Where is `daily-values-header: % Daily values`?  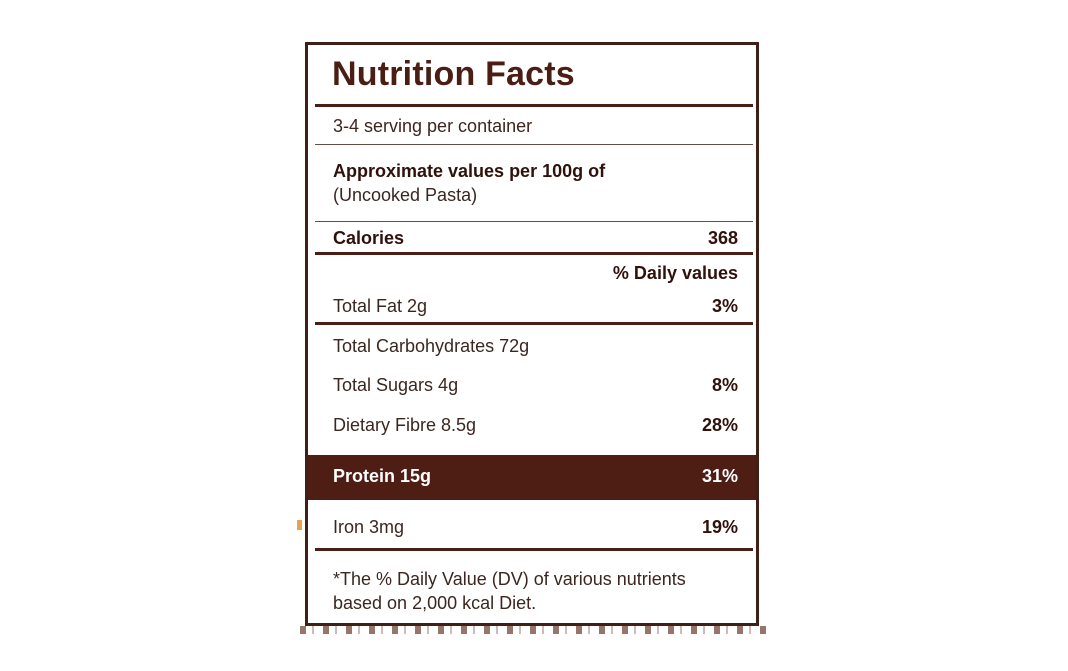
daily-values-header: % Daily values is located at coordinates (675, 273).